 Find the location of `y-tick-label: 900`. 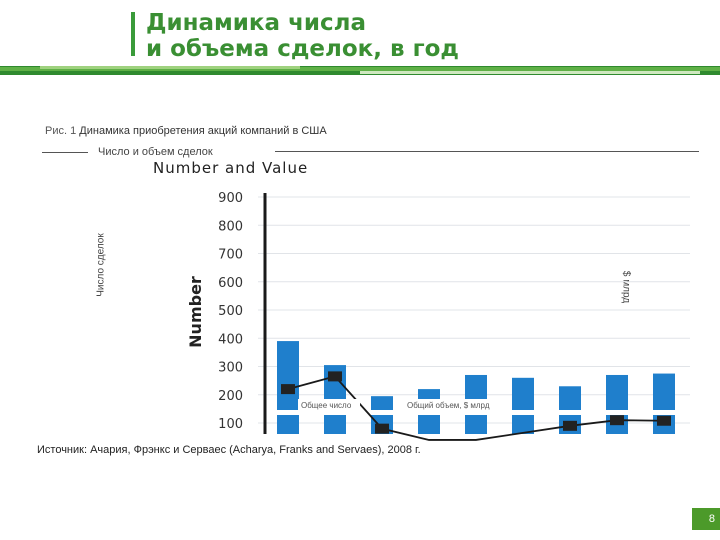

y-tick-label: 900 is located at coordinates (230, 198).